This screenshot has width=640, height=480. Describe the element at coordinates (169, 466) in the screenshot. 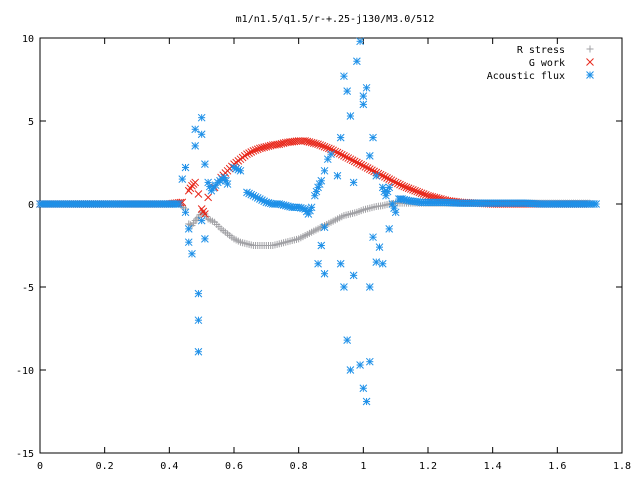

I see `x-tick-label: 0.4` at that location.